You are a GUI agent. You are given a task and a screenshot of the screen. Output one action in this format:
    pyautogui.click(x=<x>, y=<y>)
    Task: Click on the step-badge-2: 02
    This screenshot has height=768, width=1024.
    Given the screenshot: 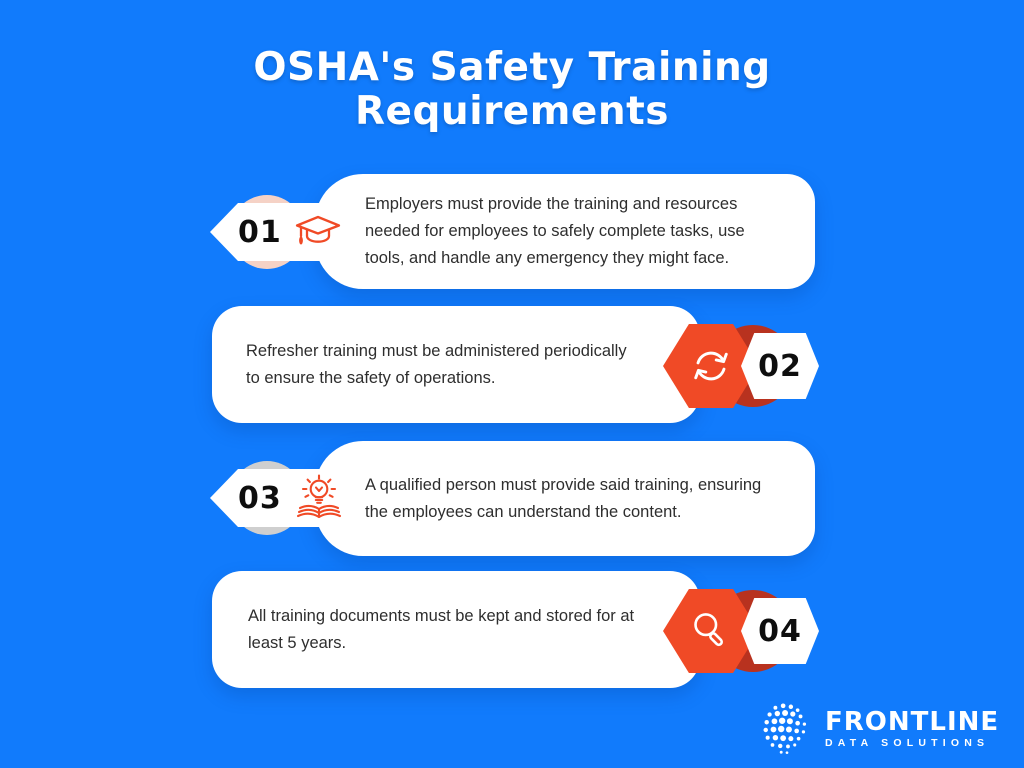 What is the action you would take?
    pyautogui.click(x=780, y=366)
    